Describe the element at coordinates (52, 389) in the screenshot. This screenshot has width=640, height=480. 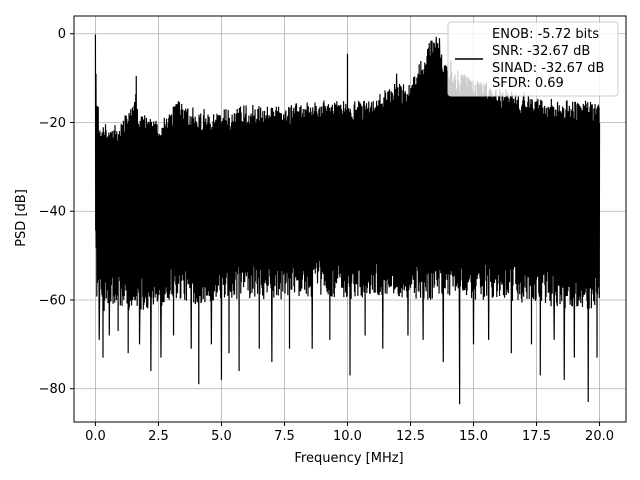
I see `y-tick-label: −80` at that location.